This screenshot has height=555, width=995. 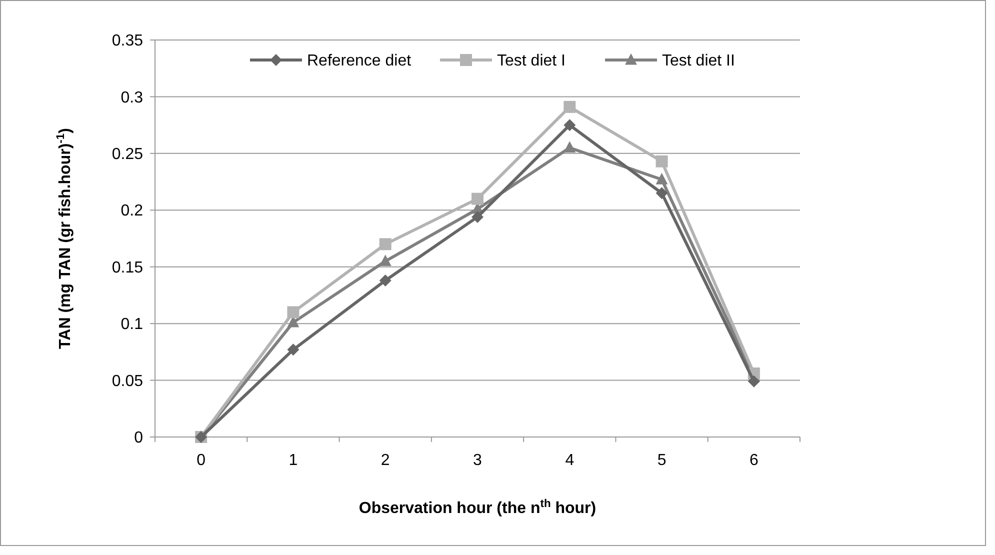 What do you see at coordinates (753, 460) in the screenshot?
I see `x-tick-label: 6` at bounding box center [753, 460].